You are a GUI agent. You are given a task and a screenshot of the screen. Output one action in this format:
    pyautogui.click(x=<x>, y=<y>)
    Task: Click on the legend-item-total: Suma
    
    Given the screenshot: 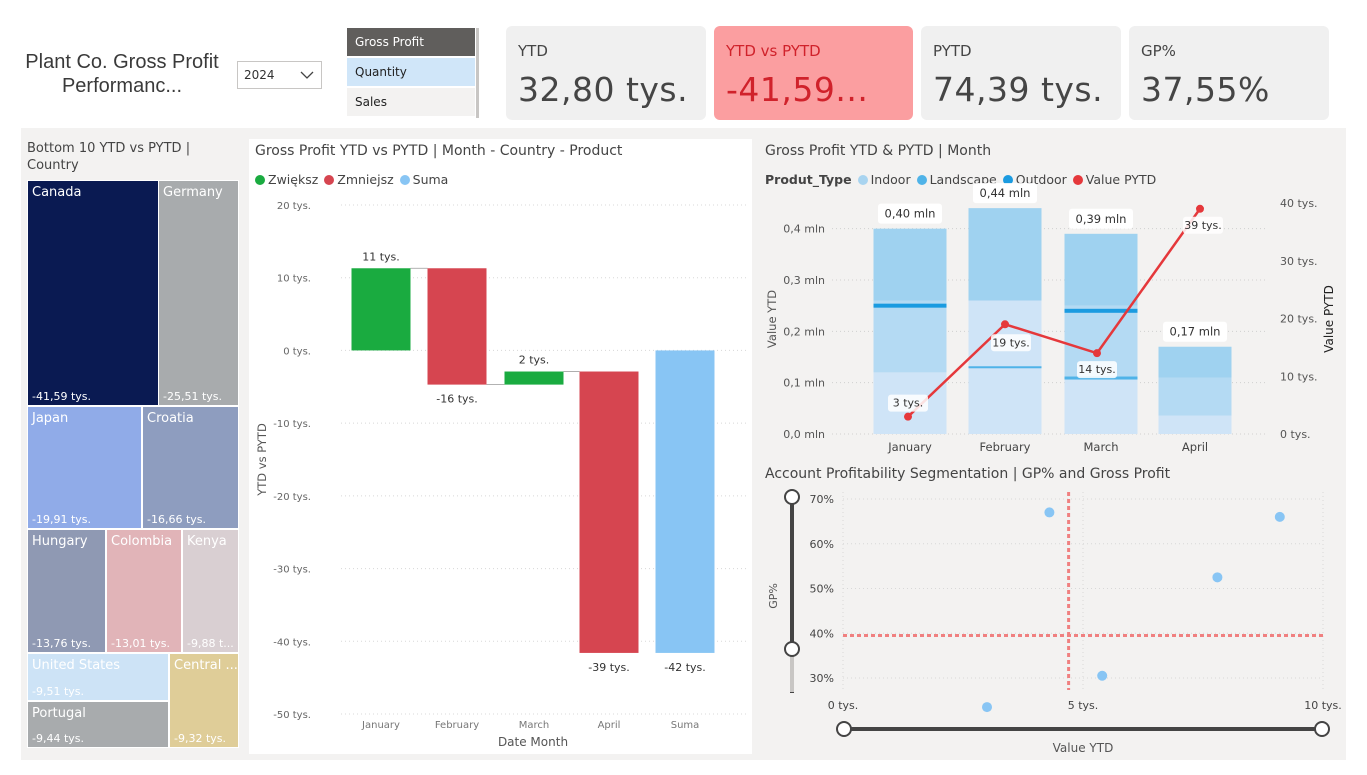 What is the action you would take?
    pyautogui.click(x=423, y=179)
    